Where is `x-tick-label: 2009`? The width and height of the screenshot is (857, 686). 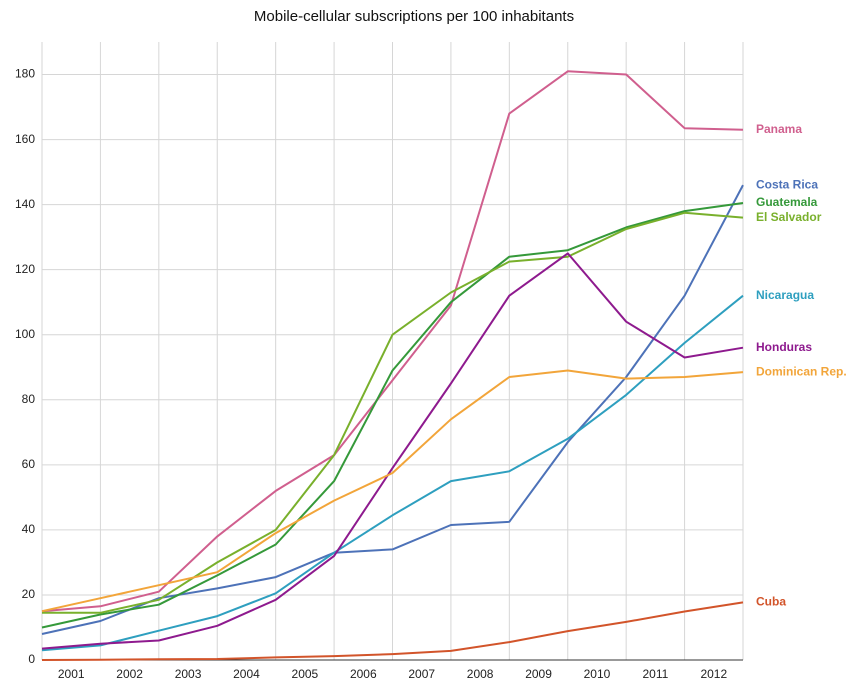
x-tick-label: 2009 is located at coordinates (538, 674).